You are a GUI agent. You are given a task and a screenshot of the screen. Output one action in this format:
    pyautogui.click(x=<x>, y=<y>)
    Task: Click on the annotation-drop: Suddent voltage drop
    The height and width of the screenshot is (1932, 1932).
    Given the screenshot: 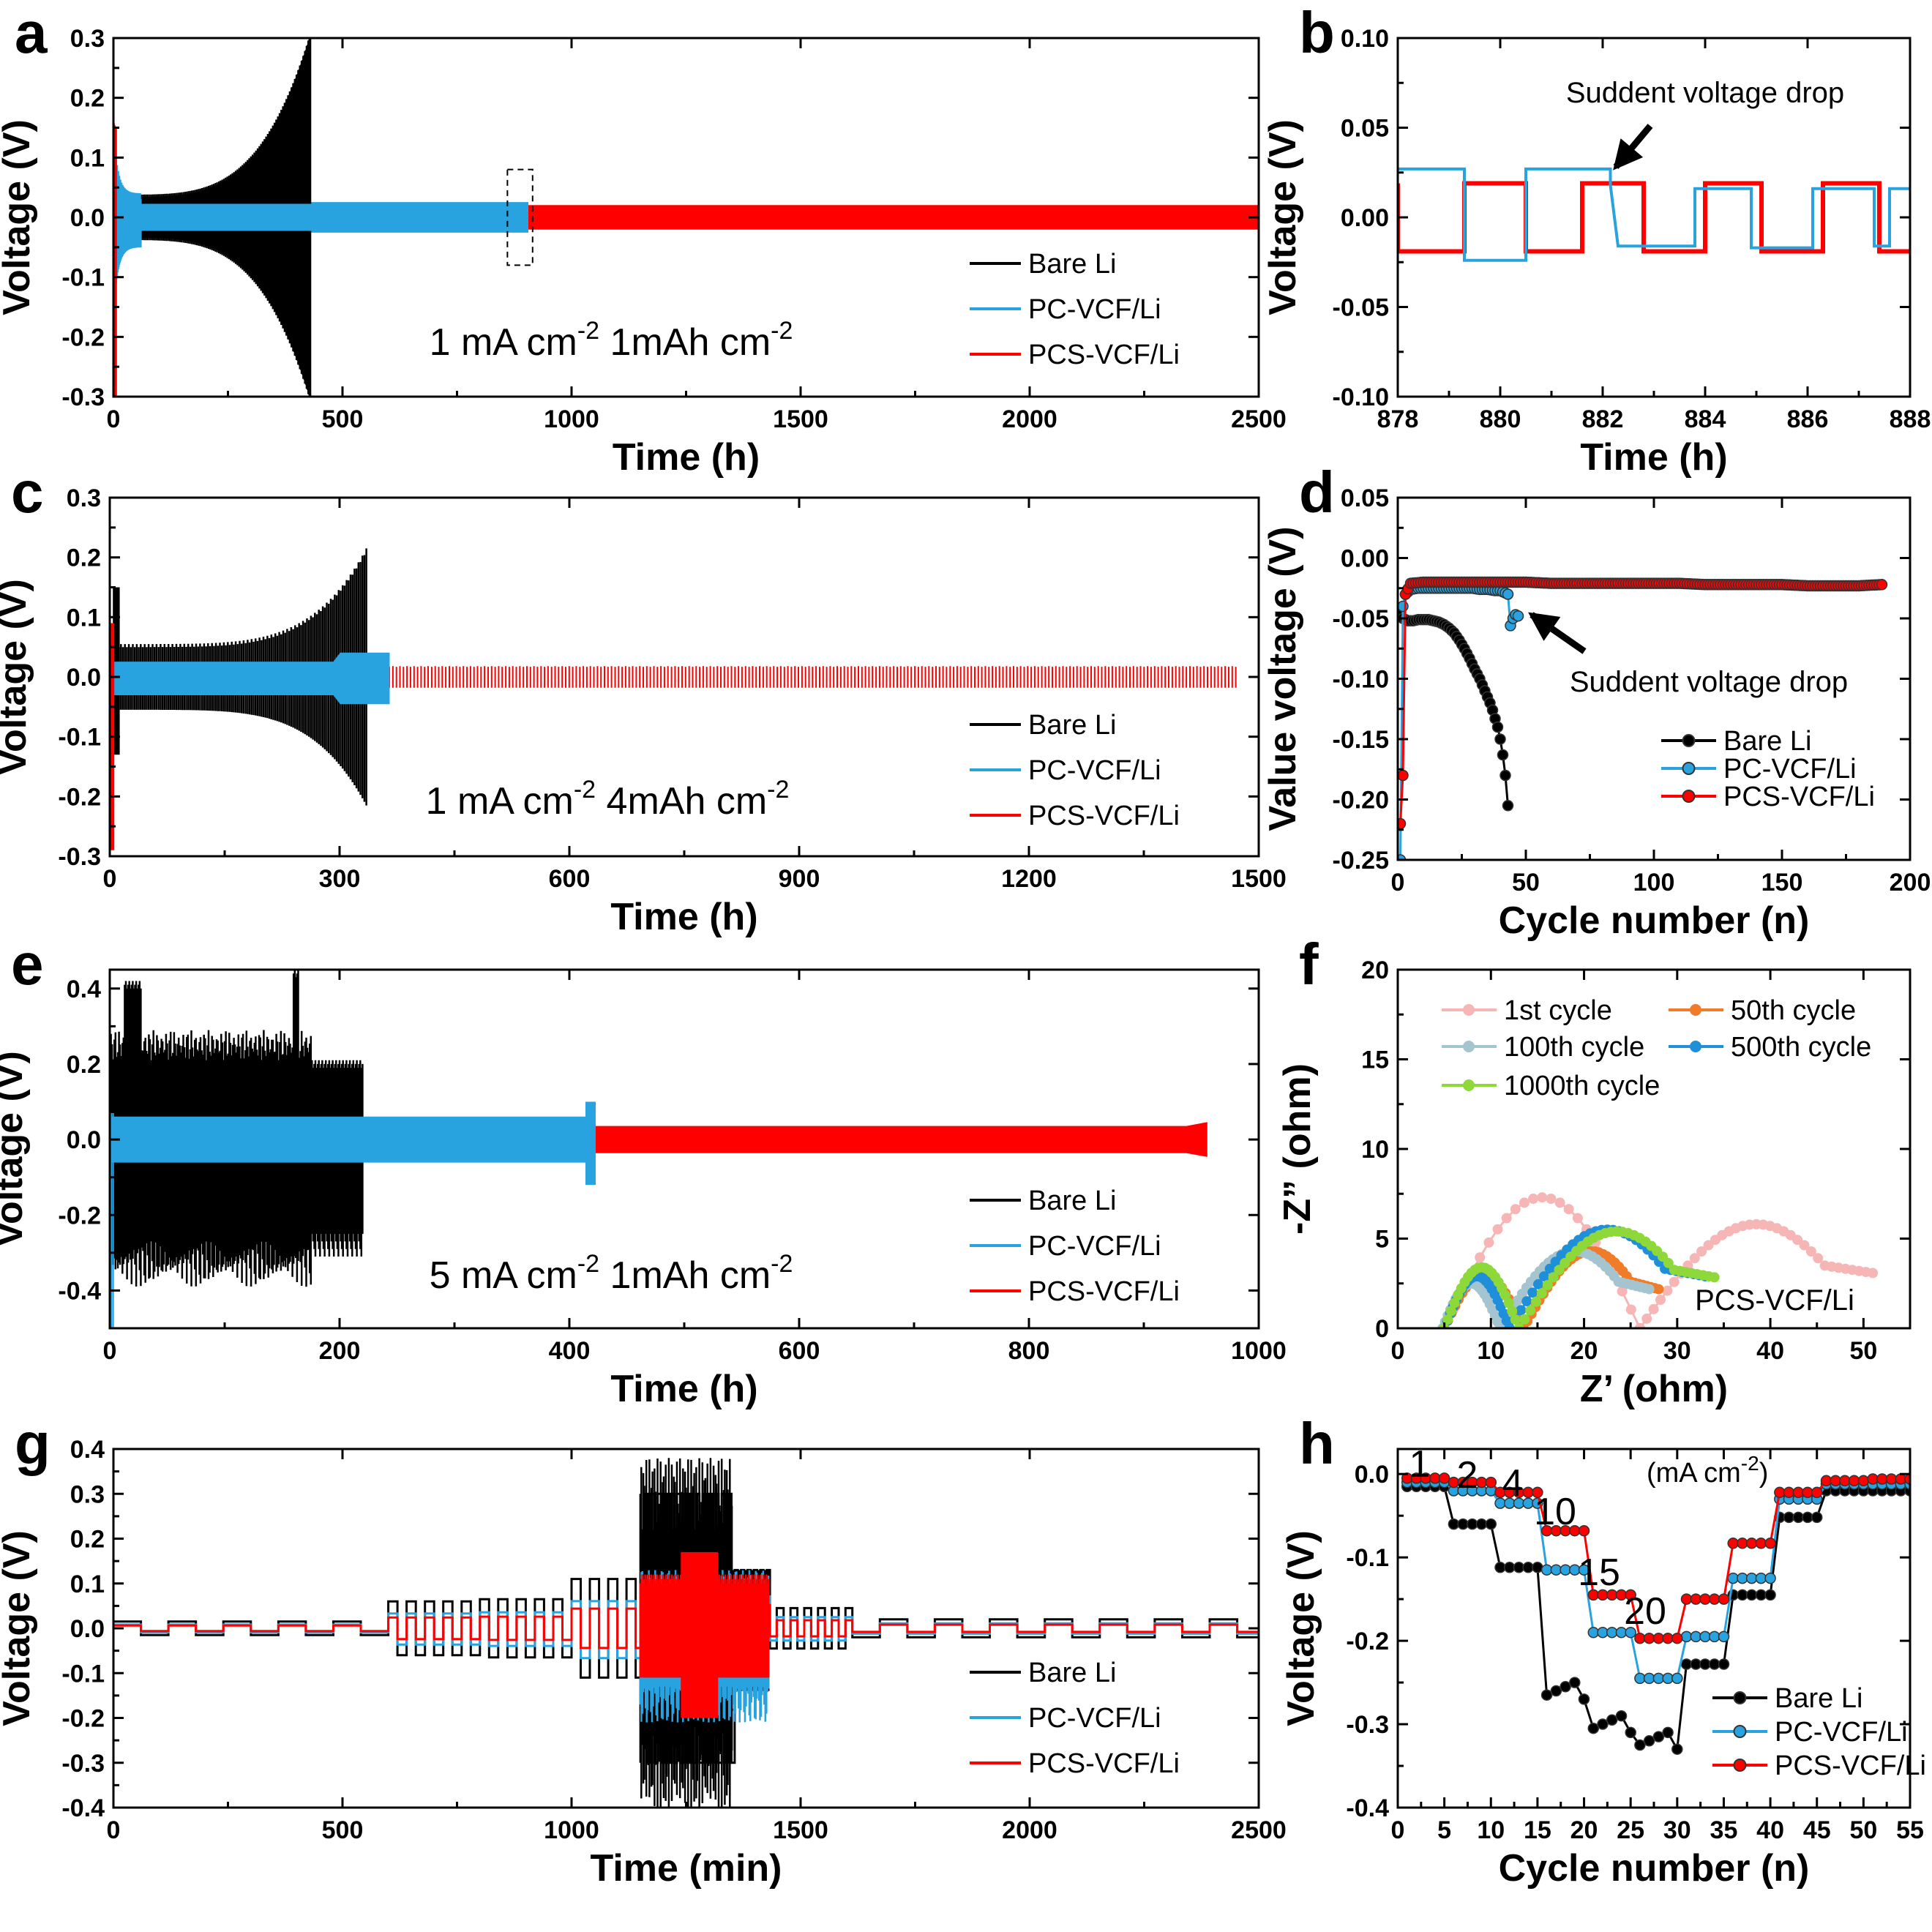 What is the action you would take?
    pyautogui.click(x=1709, y=682)
    